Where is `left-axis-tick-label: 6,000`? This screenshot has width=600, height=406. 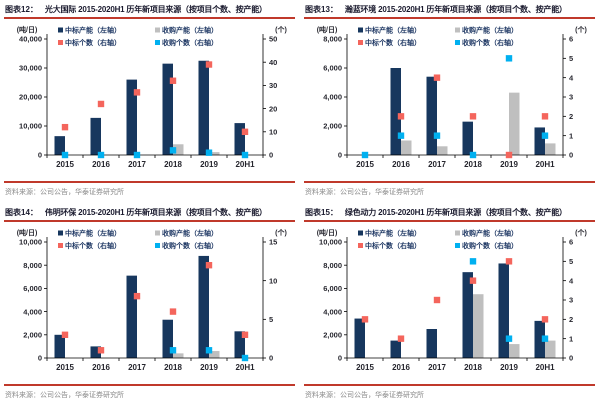
left-axis-tick-label: 6,000 is located at coordinates (32, 288).